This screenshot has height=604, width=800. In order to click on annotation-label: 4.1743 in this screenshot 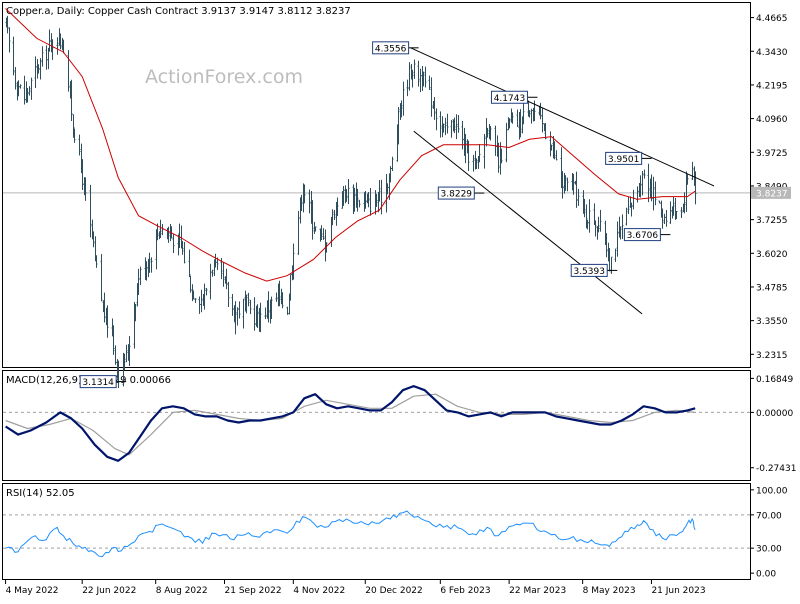, I will do `click(510, 99)`.